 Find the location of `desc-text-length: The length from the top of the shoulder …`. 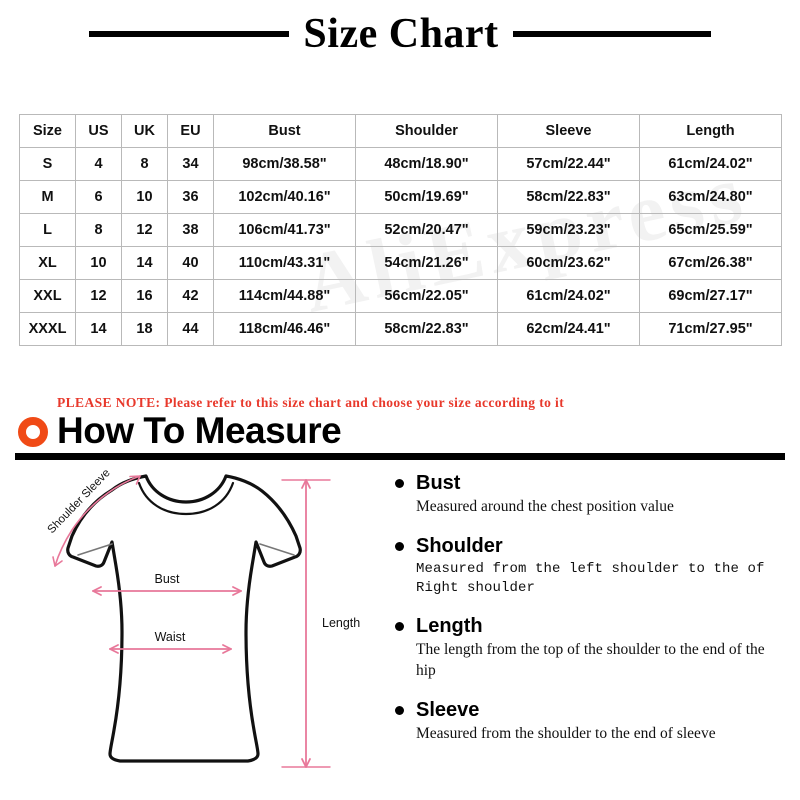

desc-text-length: The length from the top of the shoulder … is located at coordinates (590, 660).